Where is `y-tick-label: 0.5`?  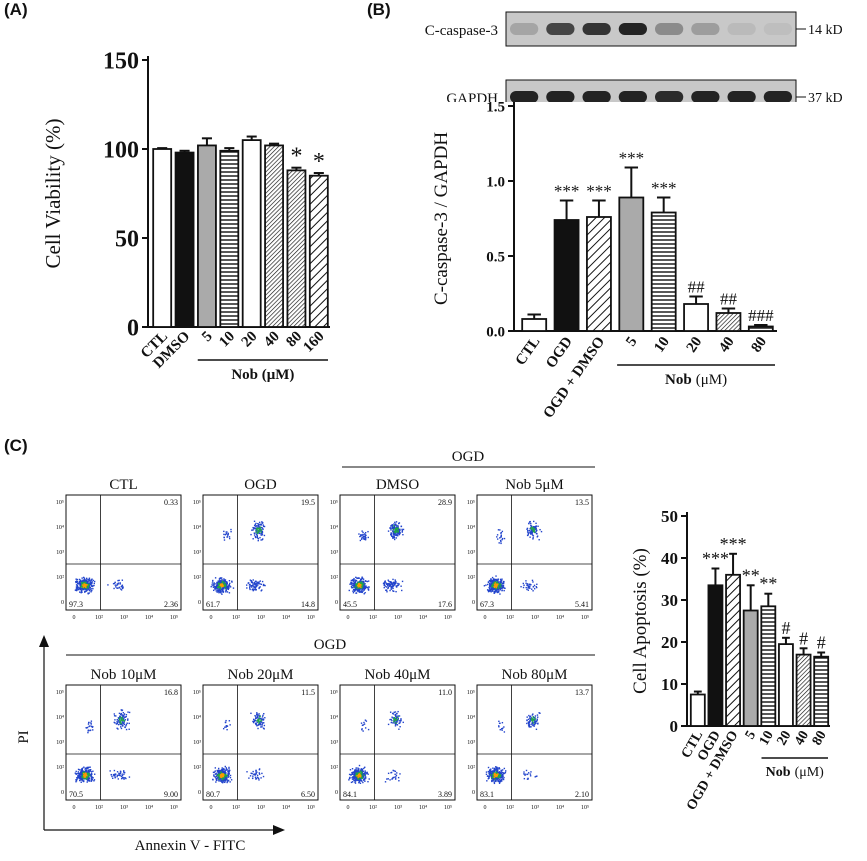
y-tick-label: 0.5 is located at coordinates (495, 257).